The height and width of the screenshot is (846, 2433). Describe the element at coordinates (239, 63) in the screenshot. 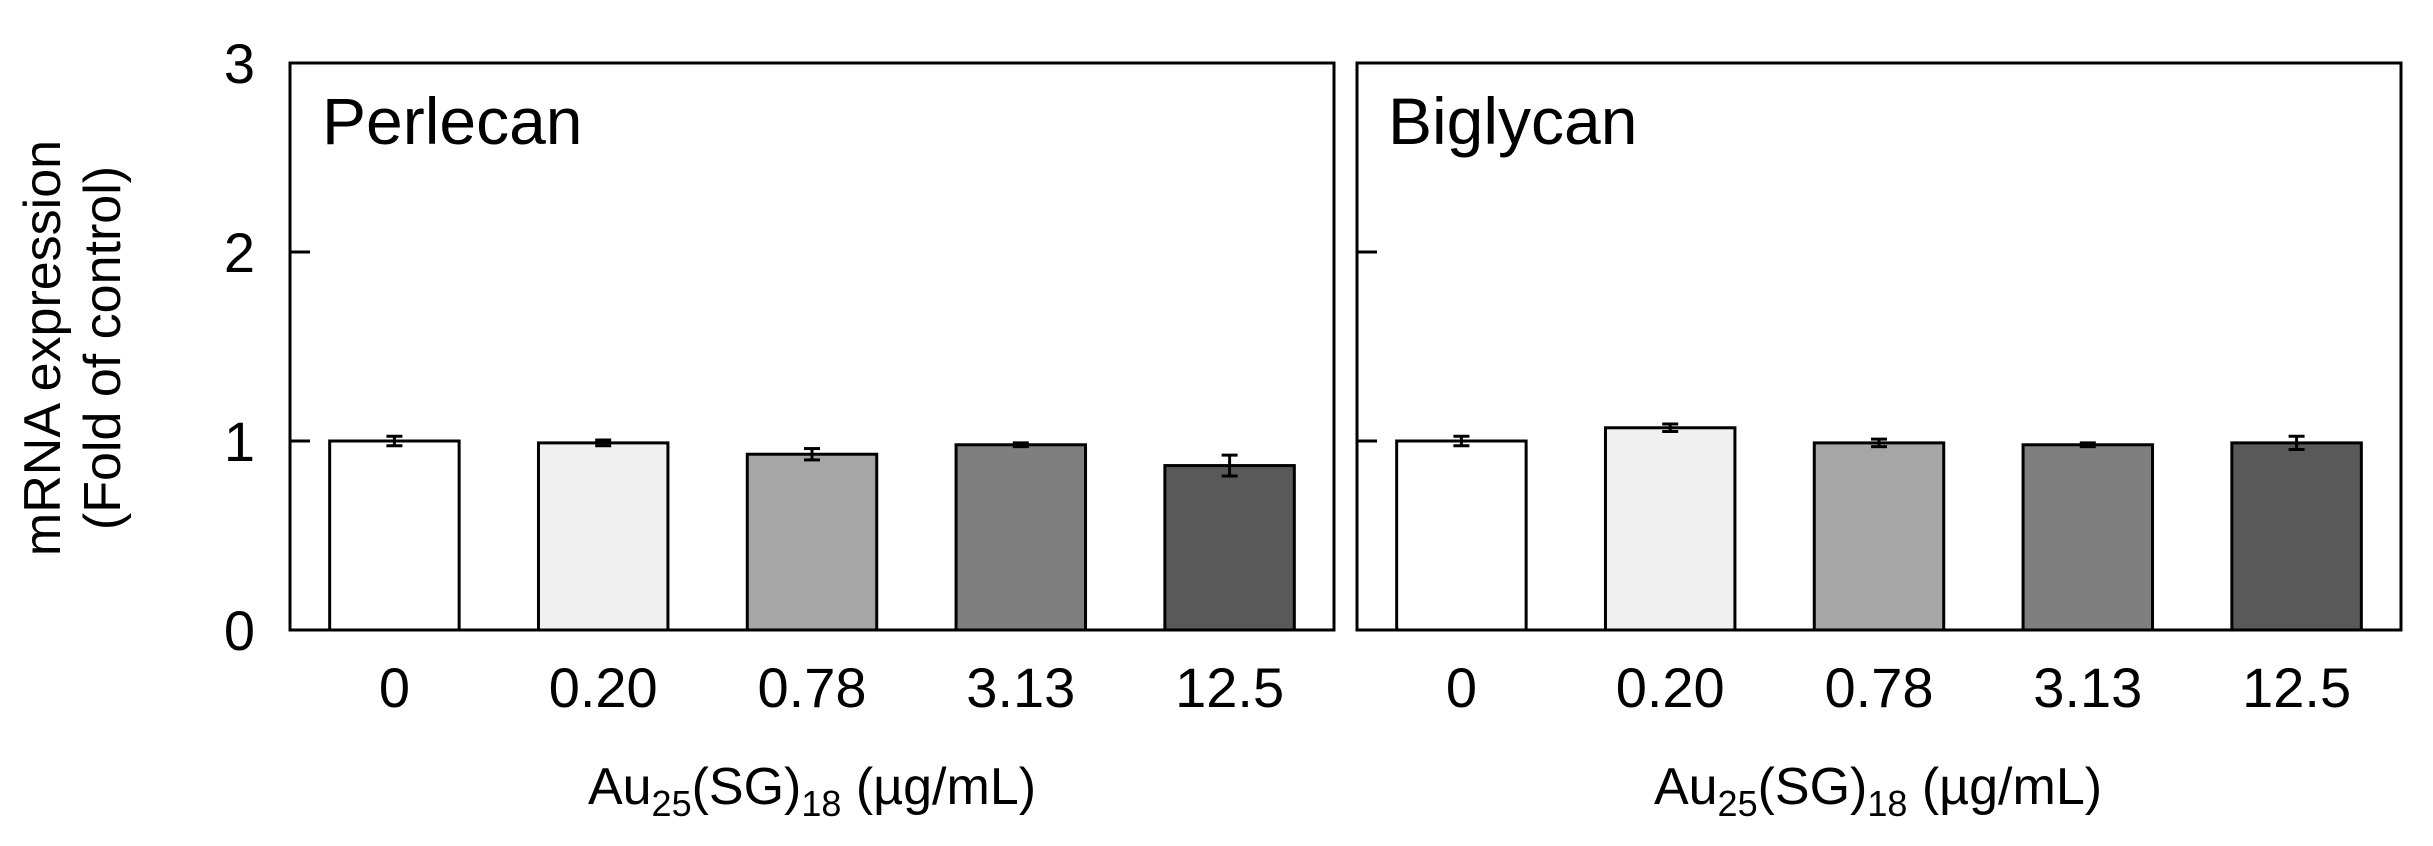

I see `y-tick-label: 3` at that location.